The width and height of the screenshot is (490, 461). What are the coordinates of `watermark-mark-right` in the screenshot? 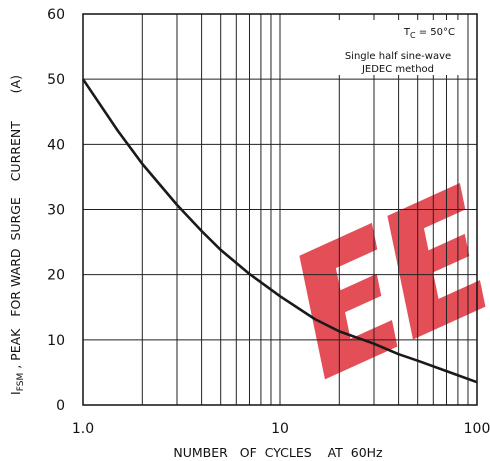 It's located at (436, 261).